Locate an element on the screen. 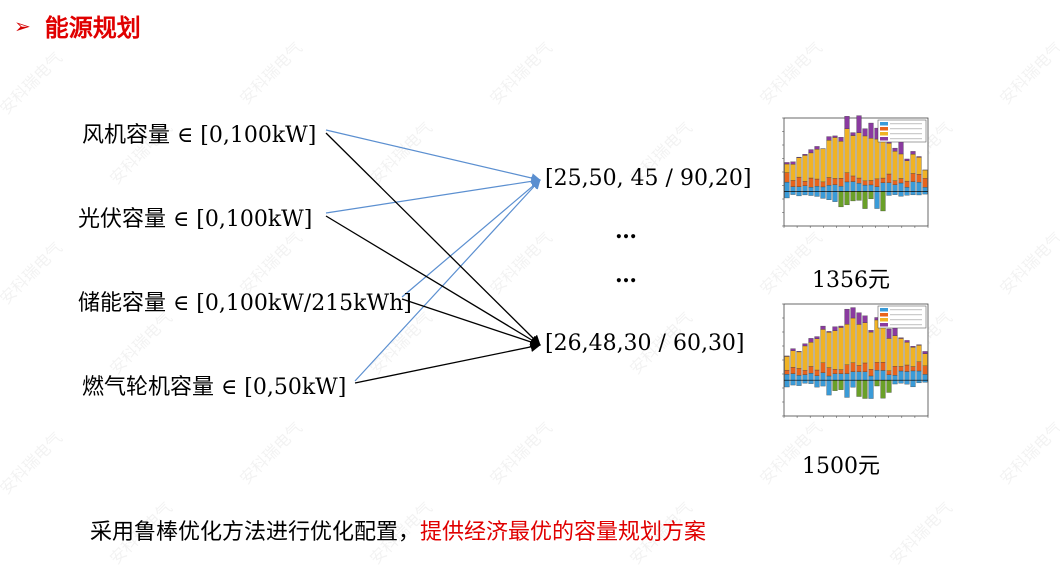  solution-vector-2: [26,48,30 / 60,30] is located at coordinates (645, 343).